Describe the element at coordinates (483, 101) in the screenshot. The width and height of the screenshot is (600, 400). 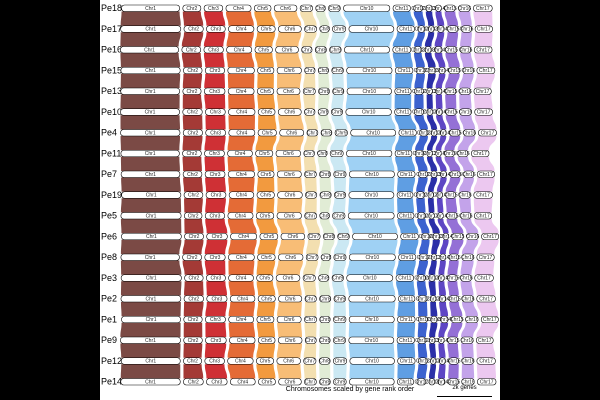
I see `ribbon-Pe13-chr17` at that location.